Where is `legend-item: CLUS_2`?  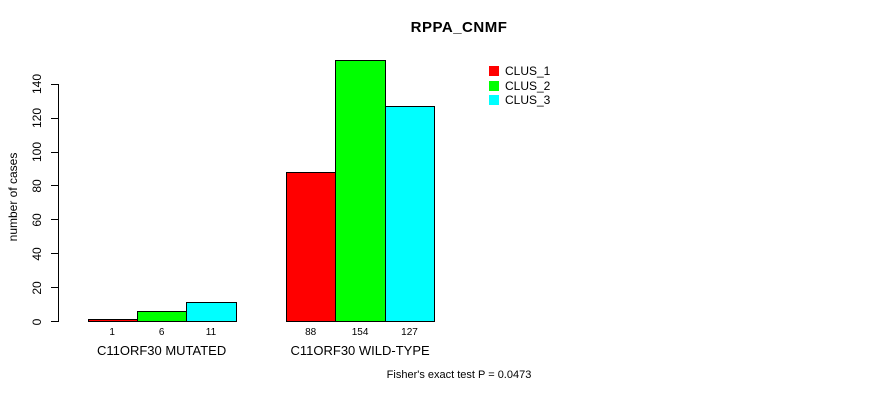
legend-item: CLUS_2 is located at coordinates (519, 86).